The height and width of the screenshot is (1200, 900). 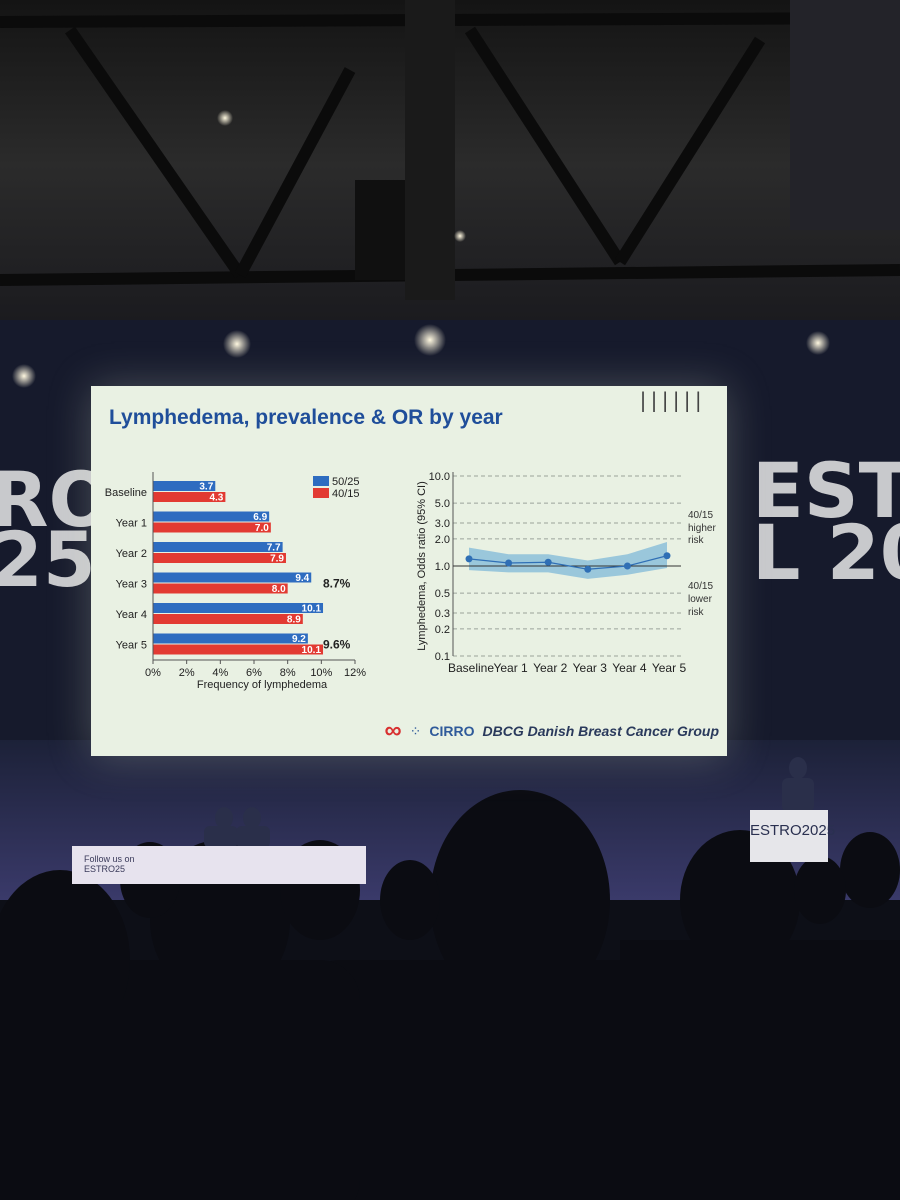 What do you see at coordinates (442, 524) in the screenshot?
I see `or-y-tick-label: 3.0` at bounding box center [442, 524].